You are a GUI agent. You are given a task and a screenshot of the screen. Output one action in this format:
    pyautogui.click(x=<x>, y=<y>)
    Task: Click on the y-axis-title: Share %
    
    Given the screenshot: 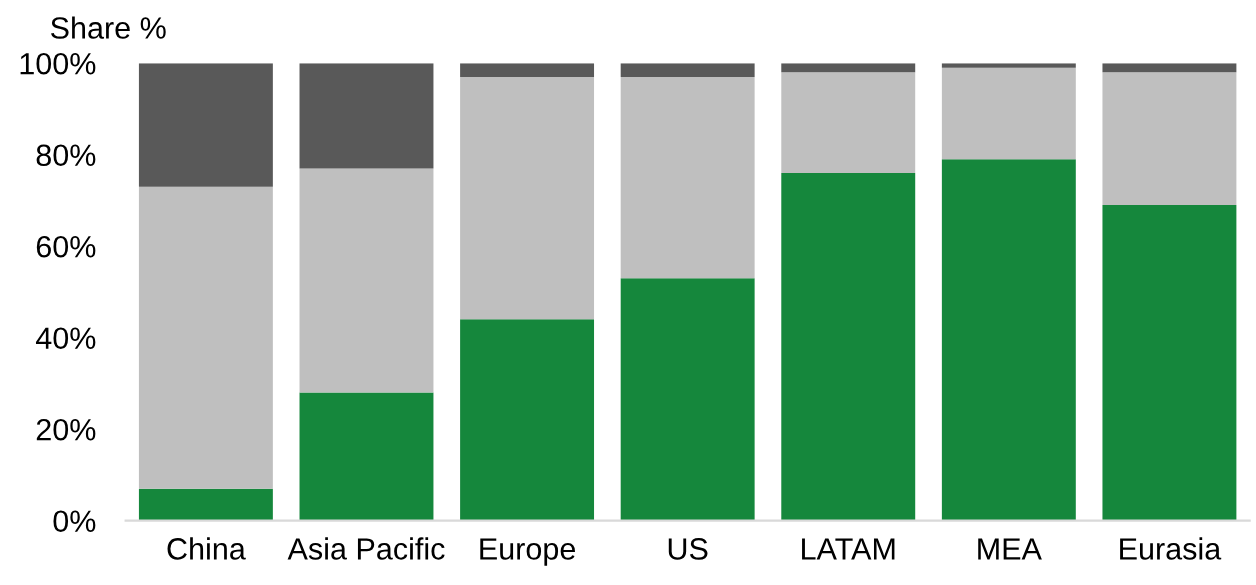 What is the action you would take?
    pyautogui.click(x=108, y=27)
    